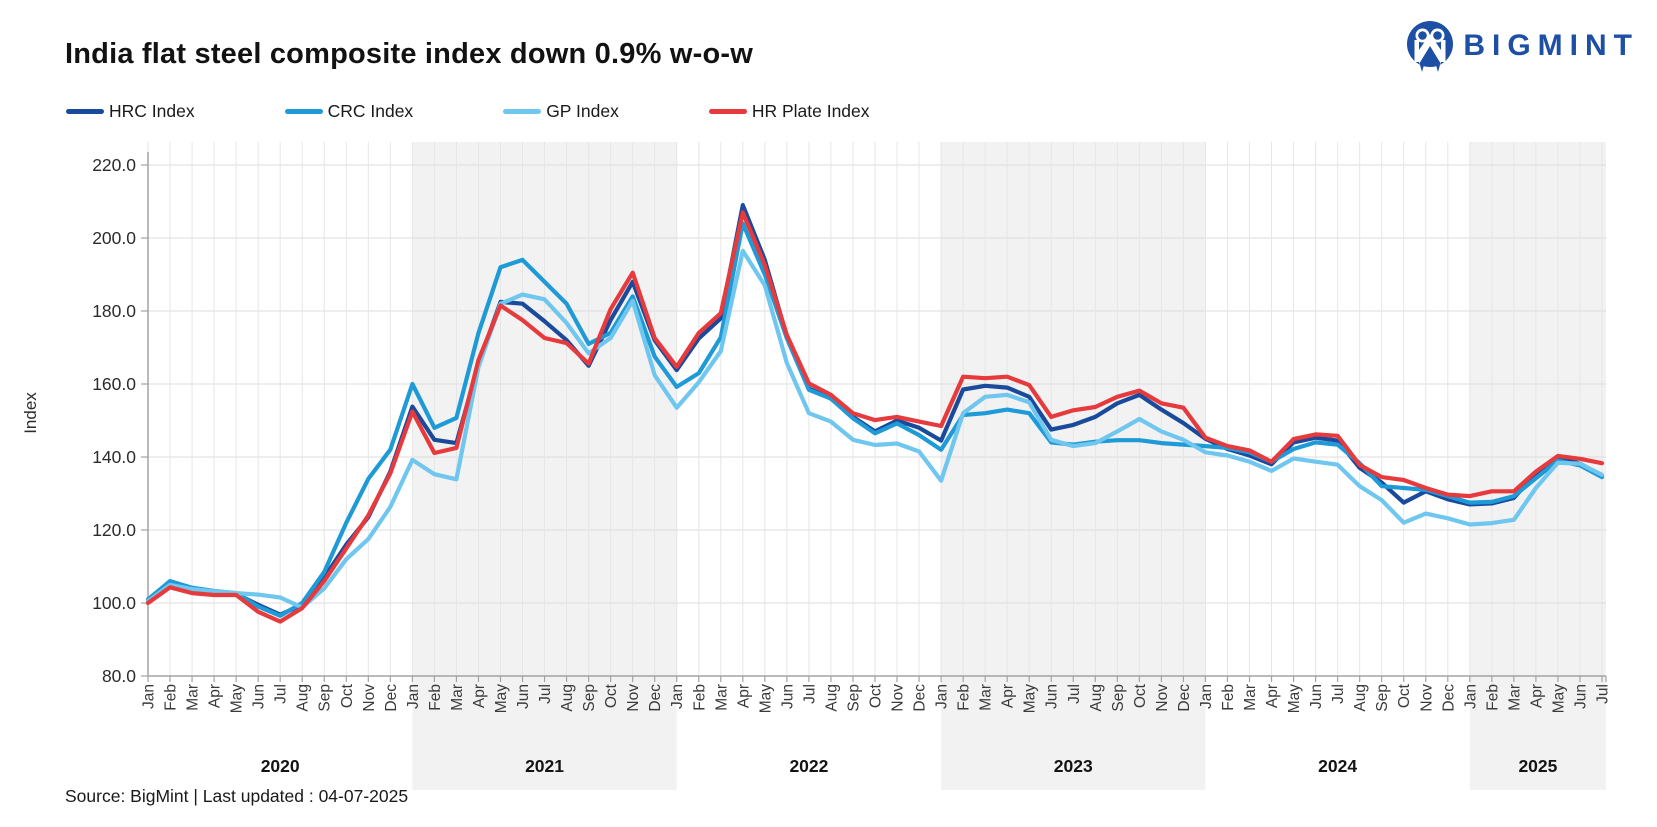 The image size is (1657, 827). Describe the element at coordinates (370, 111) in the screenshot. I see `legend-label: CRC Index` at that location.